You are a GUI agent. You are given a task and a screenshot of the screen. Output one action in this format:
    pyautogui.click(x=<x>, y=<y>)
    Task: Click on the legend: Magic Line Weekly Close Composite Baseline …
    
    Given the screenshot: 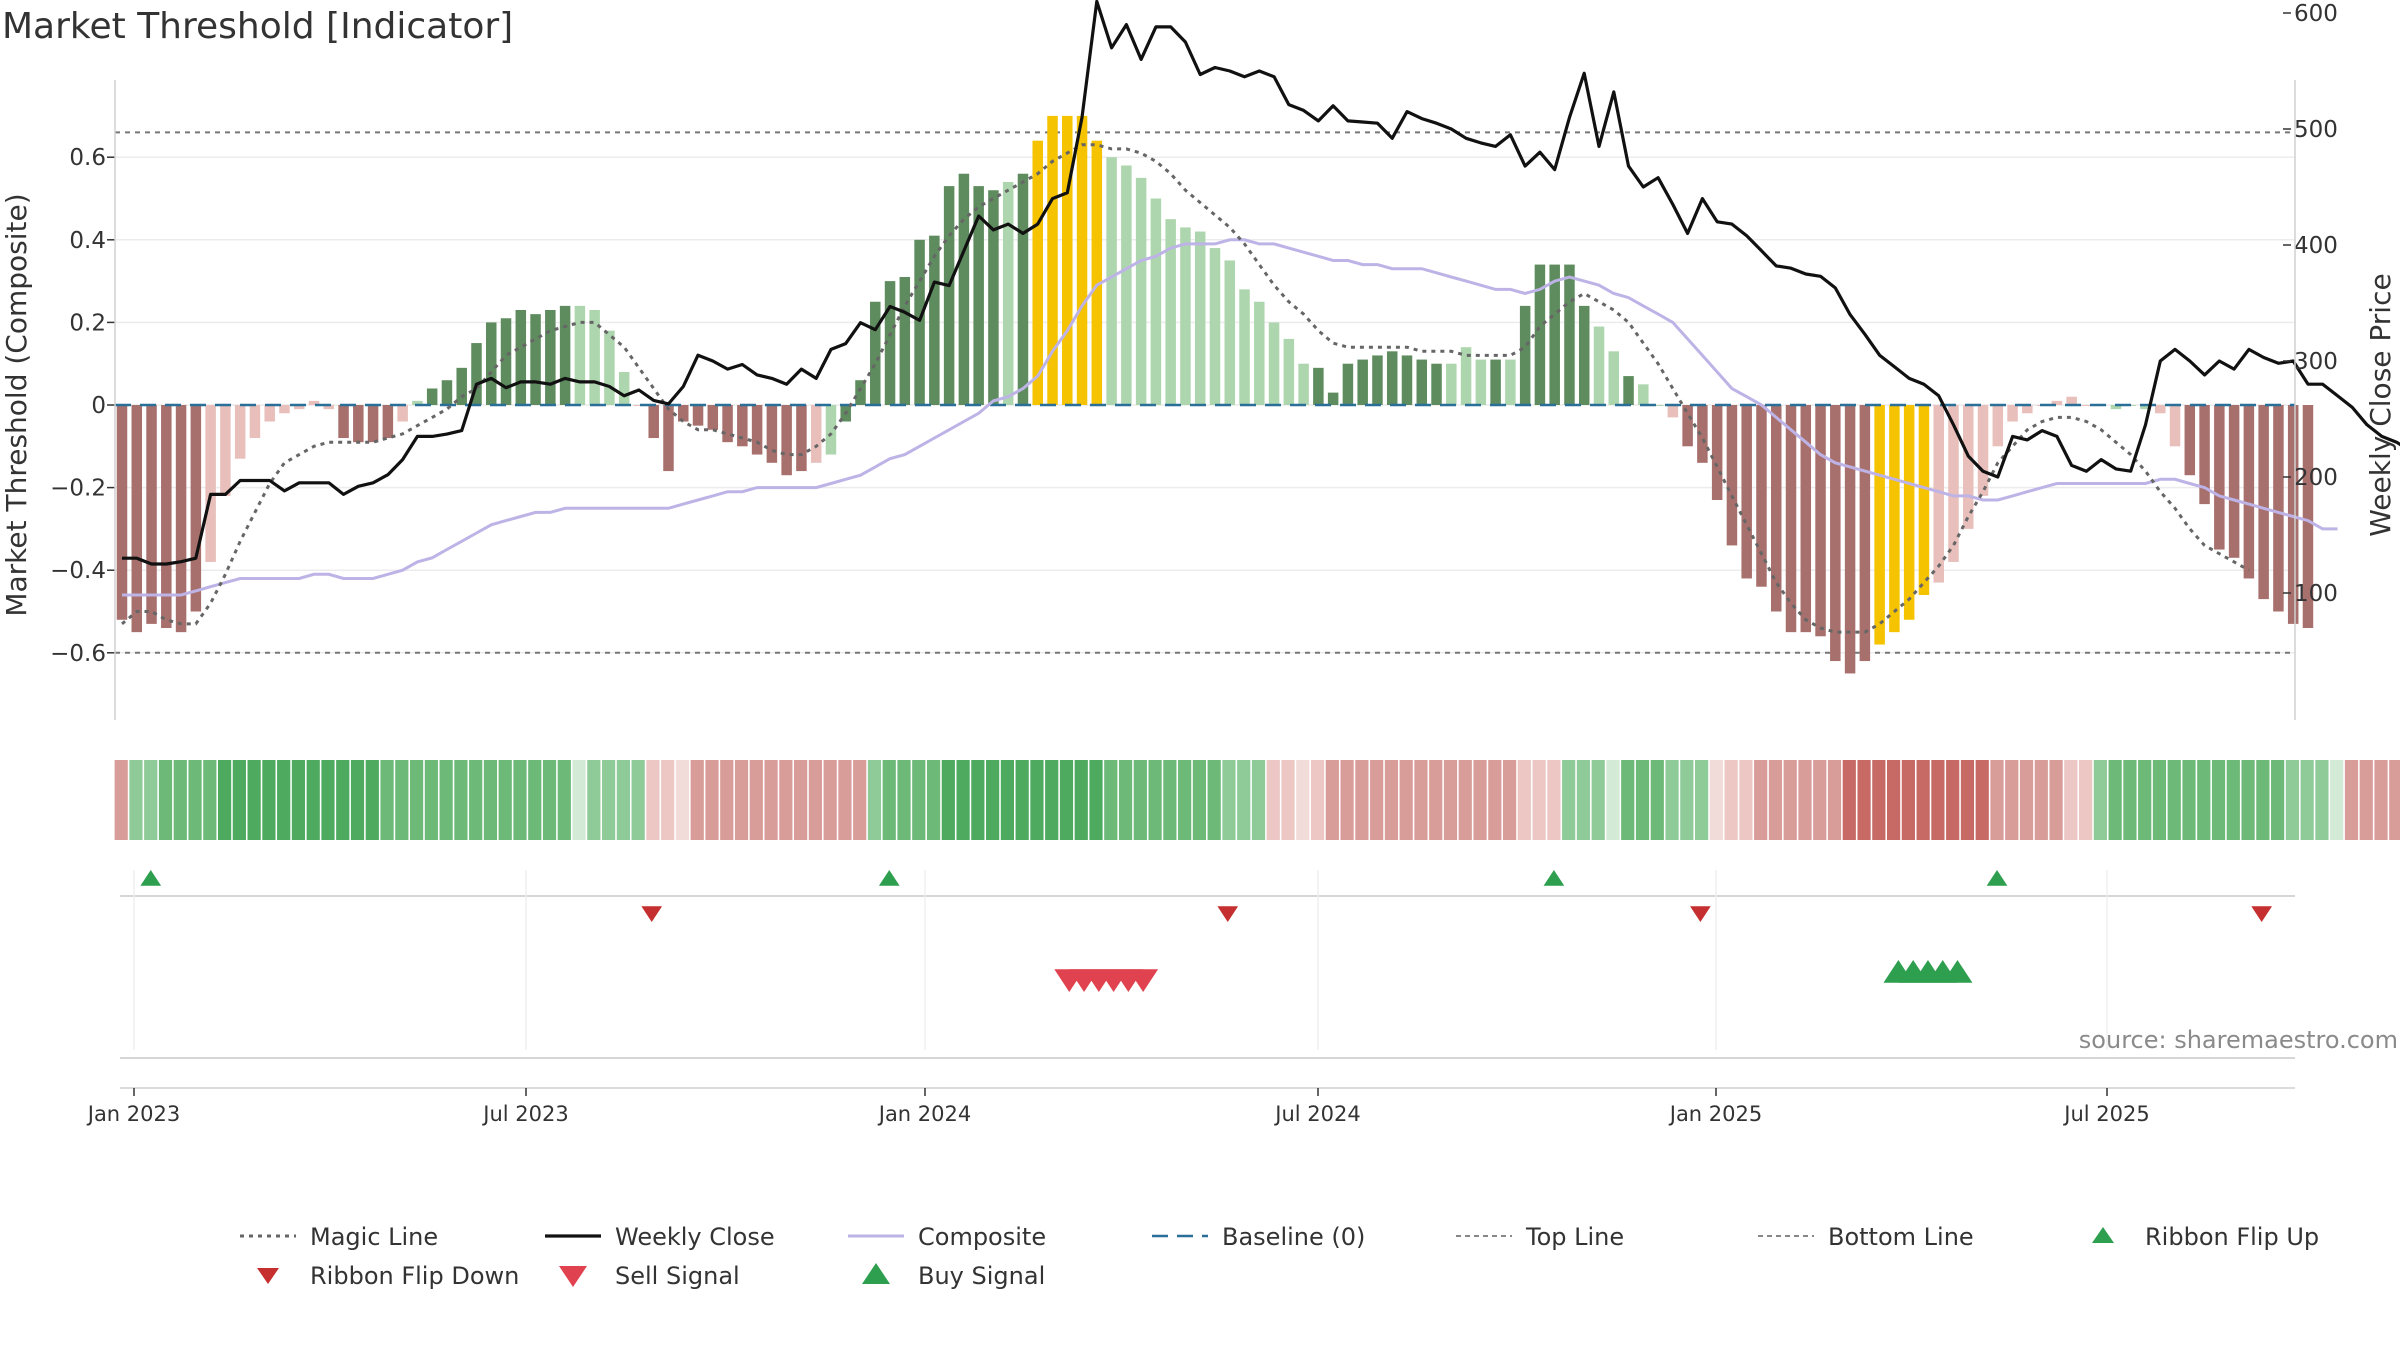 What is the action you would take?
    pyautogui.click(x=1279, y=1256)
    